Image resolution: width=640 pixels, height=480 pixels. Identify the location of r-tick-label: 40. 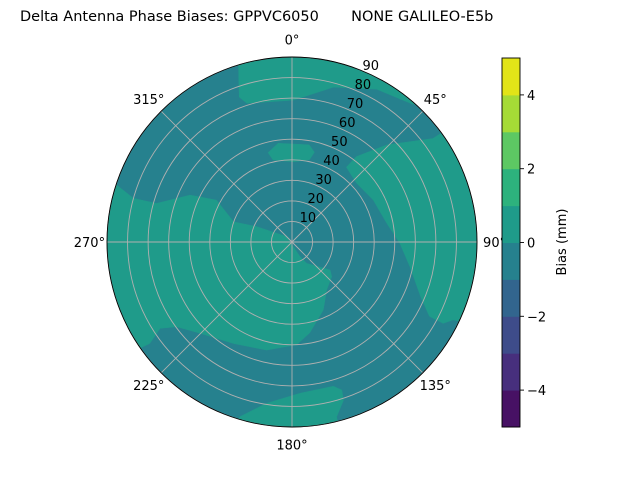
(331, 161).